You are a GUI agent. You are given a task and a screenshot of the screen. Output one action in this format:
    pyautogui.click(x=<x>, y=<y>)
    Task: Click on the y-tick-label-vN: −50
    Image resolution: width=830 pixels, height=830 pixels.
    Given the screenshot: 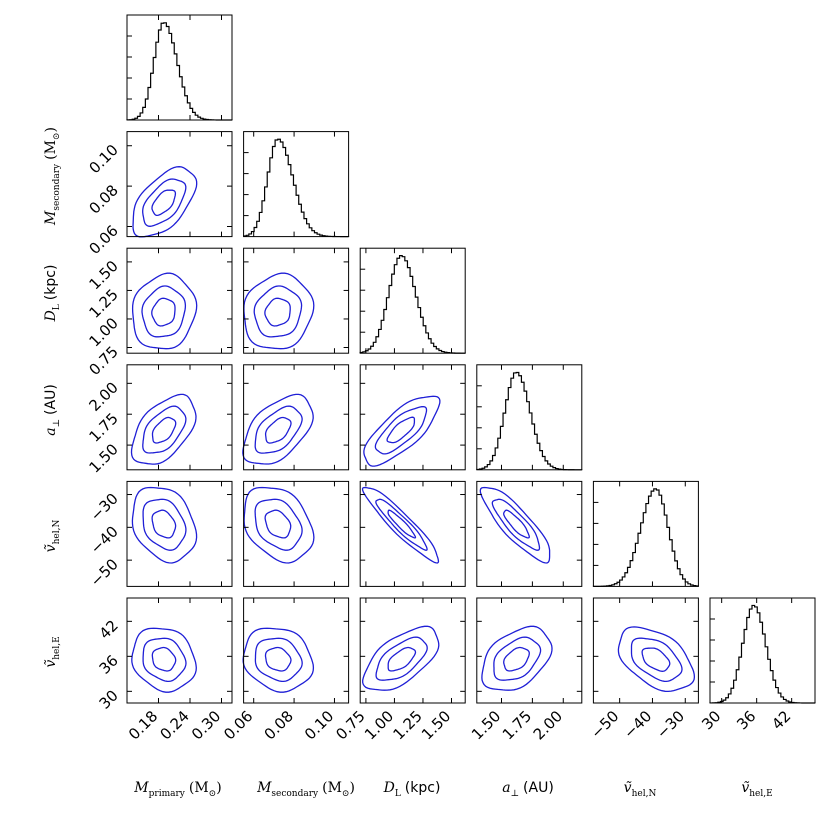 What is the action you would take?
    pyautogui.click(x=104, y=572)
    